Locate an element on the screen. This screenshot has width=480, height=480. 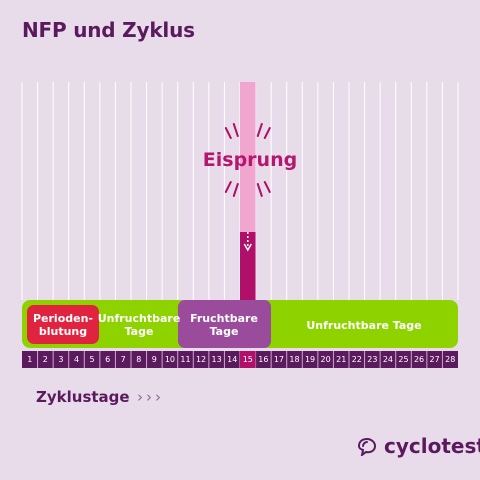
brand-logo: cyclotest is located at coordinates (418, 446).